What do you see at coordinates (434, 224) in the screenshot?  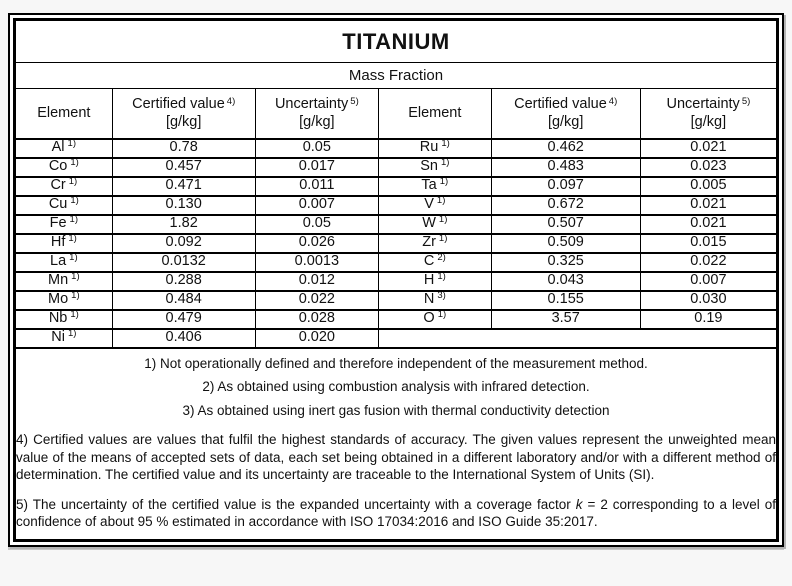 I see `element-cell: W 1)` at bounding box center [434, 224].